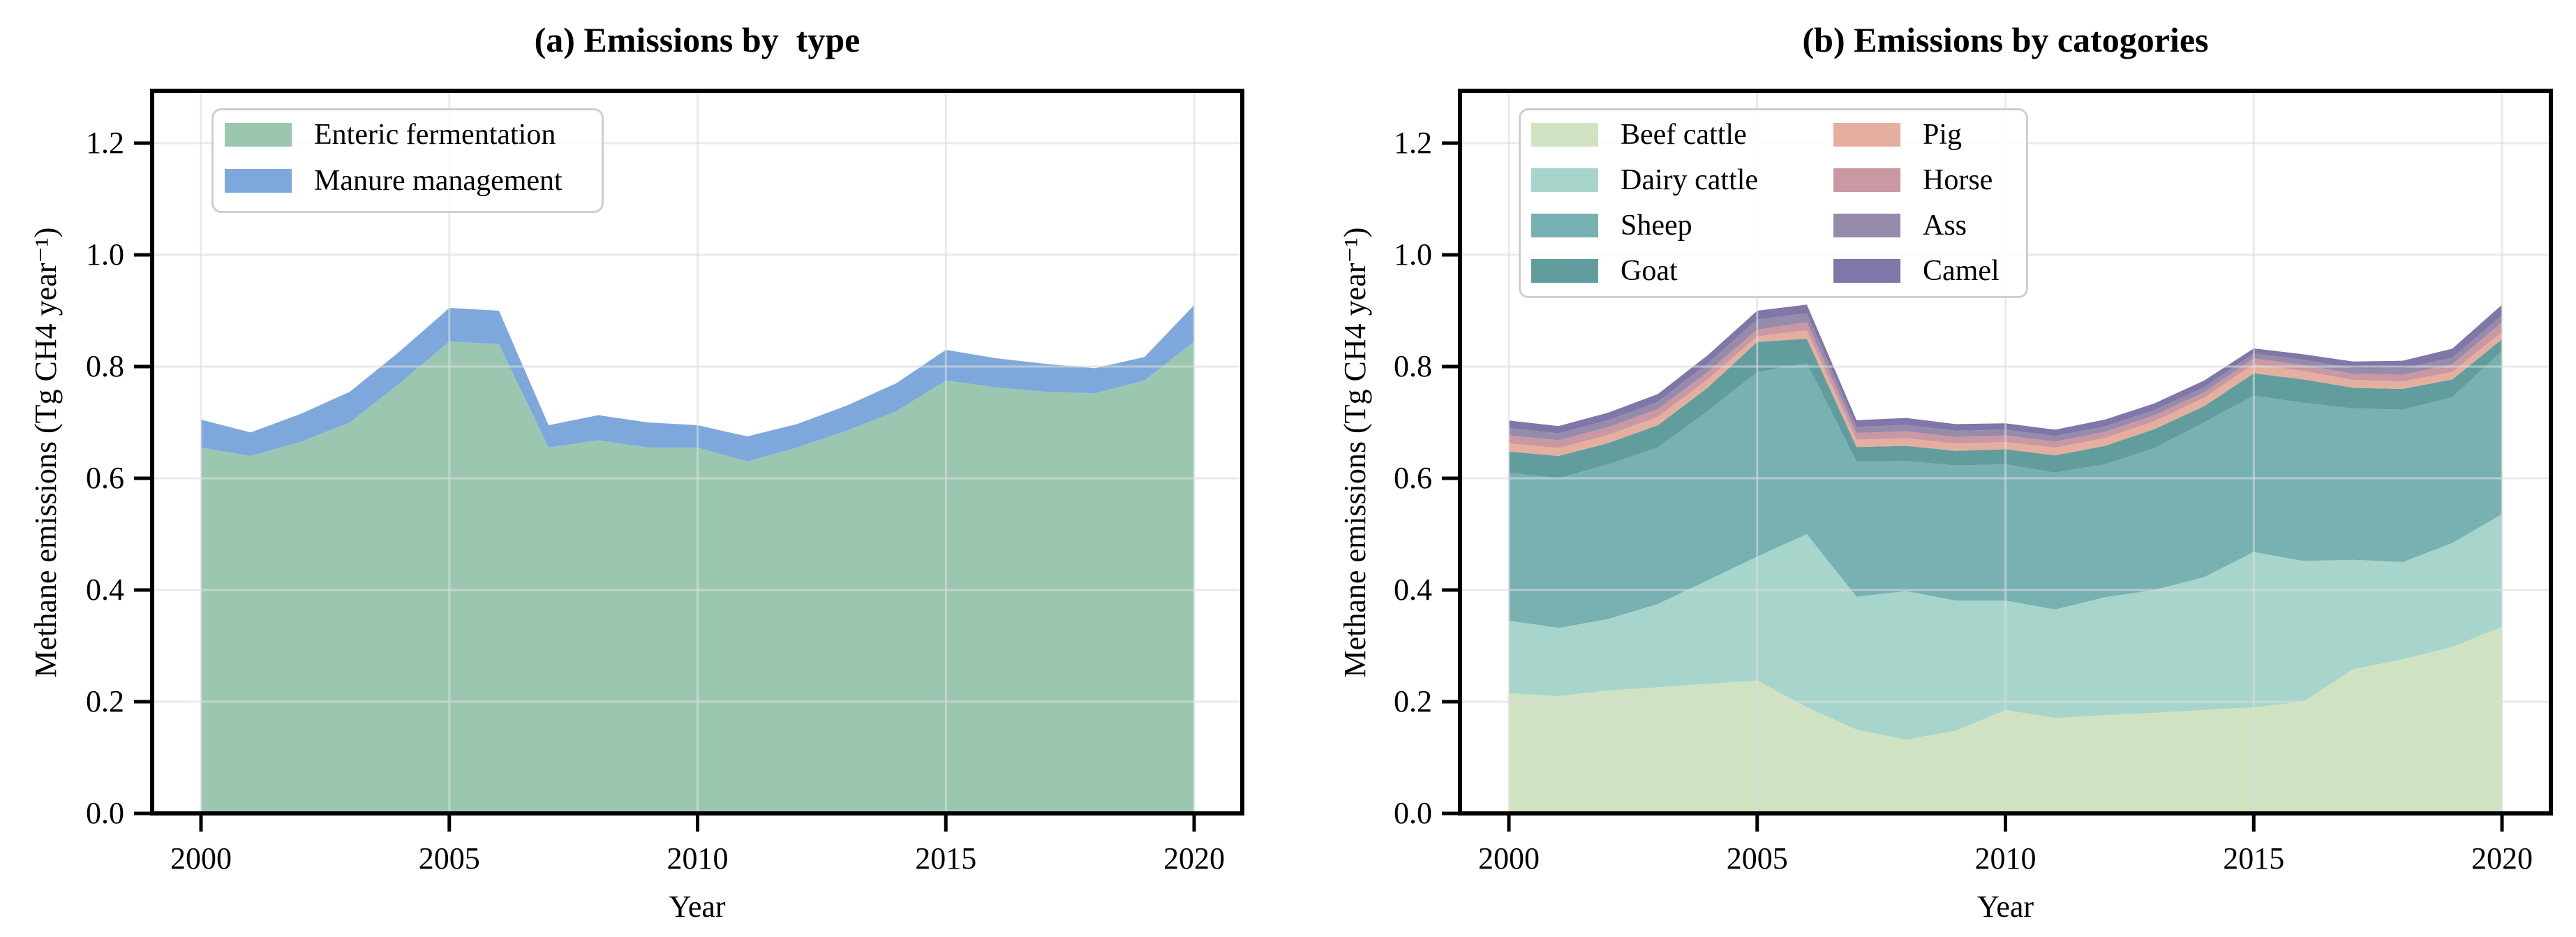 The height and width of the screenshot is (937, 2576). I want to click on legend-label: Goat, so click(1649, 271).